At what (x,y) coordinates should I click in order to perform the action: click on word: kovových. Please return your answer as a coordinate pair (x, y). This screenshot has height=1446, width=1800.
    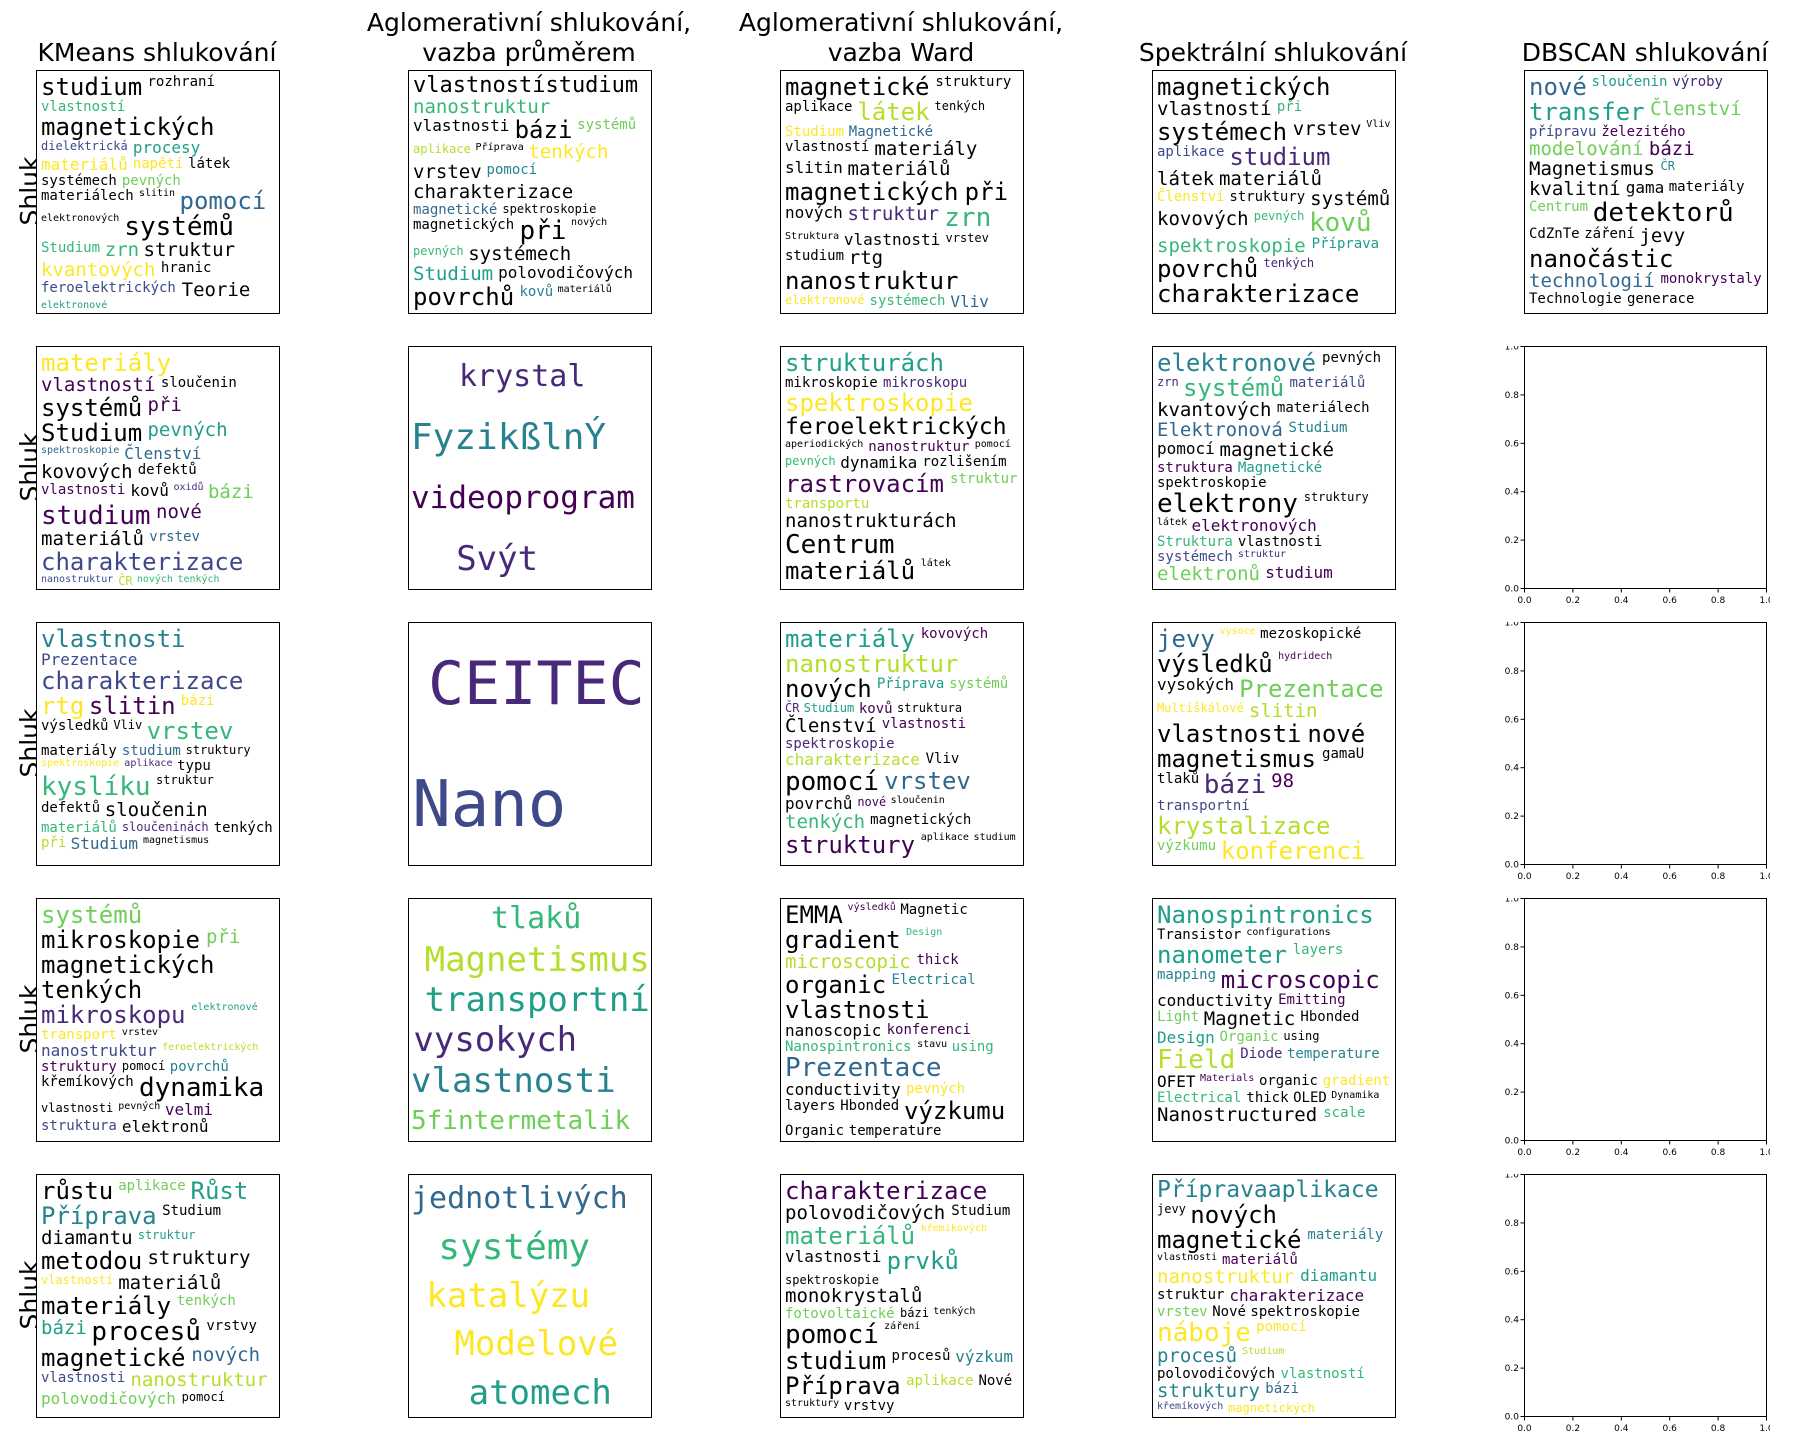
    Looking at the image, I should click on (87, 472).